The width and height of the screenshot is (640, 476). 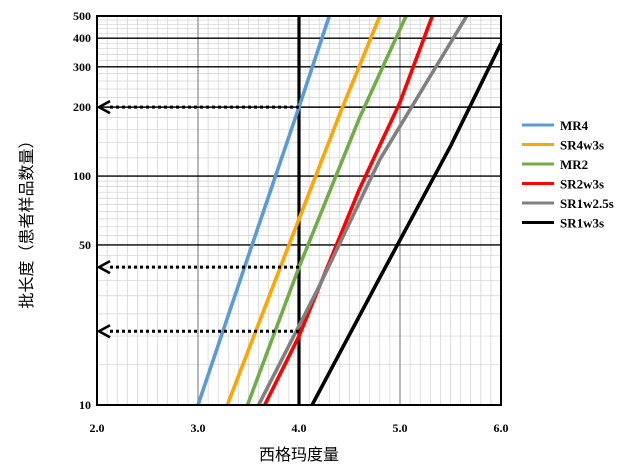 What do you see at coordinates (82, 16) in the screenshot?
I see `y-tick-label: 500` at bounding box center [82, 16].